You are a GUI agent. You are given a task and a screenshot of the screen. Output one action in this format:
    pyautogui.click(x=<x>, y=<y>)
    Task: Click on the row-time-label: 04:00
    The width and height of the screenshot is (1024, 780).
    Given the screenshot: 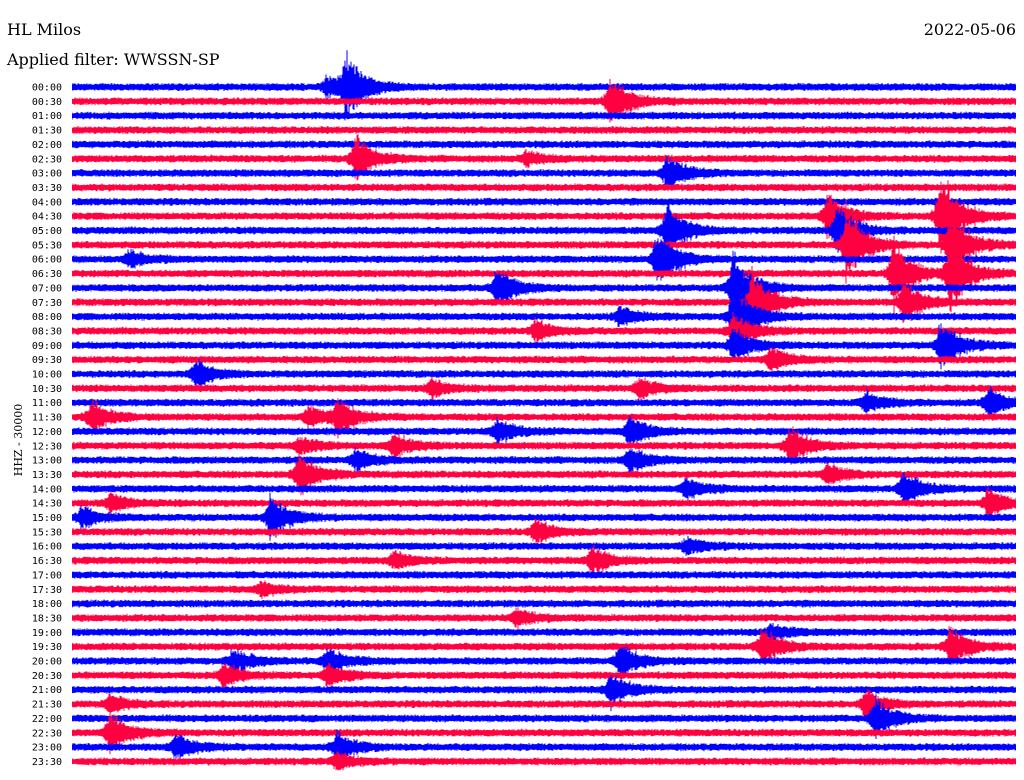 What is the action you would take?
    pyautogui.click(x=47, y=202)
    